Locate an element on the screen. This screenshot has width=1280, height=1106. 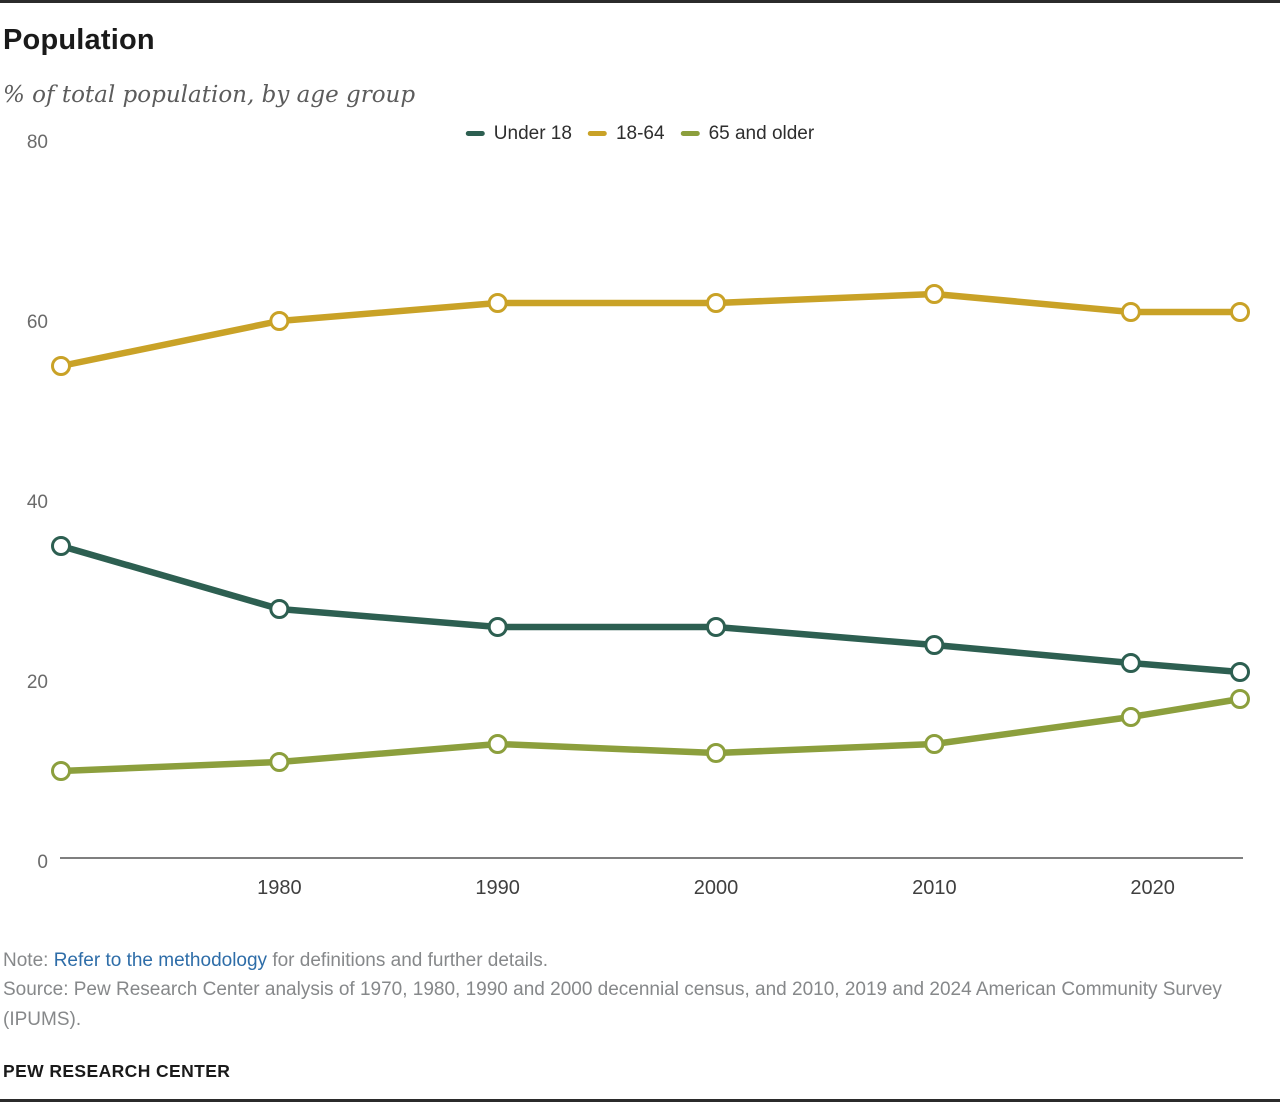
top-border-rule is located at coordinates (640, 1).